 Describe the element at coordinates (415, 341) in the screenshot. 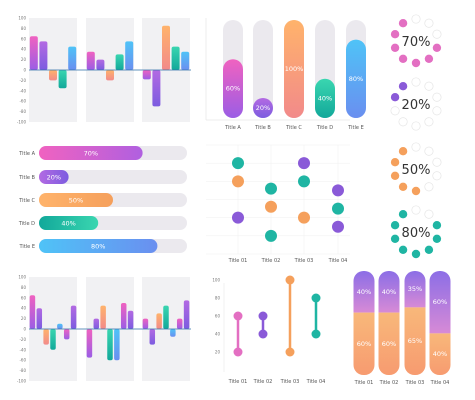

I see `segment-value: 65%` at that location.